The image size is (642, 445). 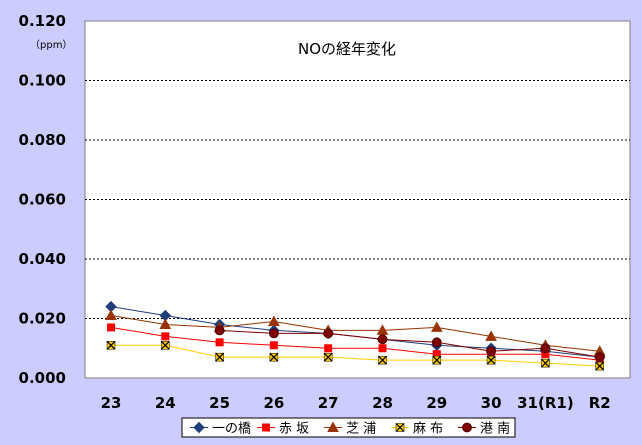 What do you see at coordinates (42, 81) in the screenshot?
I see `y-tick-label: 0.100` at bounding box center [42, 81].